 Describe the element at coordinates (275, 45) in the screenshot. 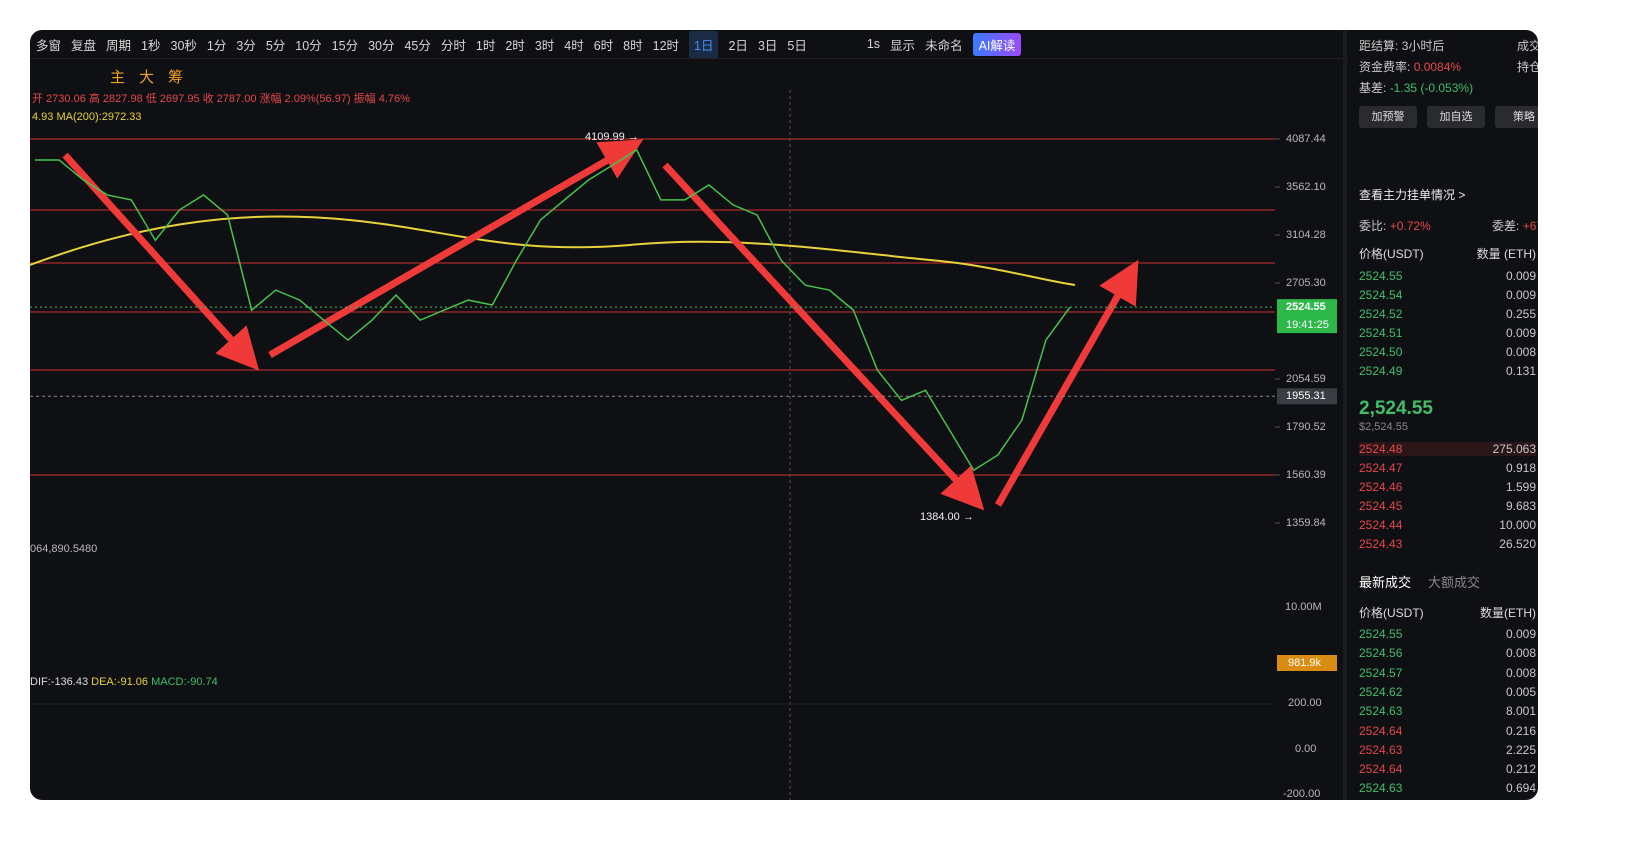

I see `interval: 5分` at that location.